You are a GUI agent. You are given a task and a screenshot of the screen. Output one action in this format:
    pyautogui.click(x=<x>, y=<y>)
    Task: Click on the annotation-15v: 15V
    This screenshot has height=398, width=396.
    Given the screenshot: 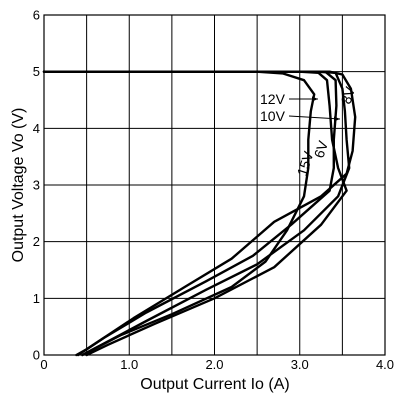 What is the action you would take?
    pyautogui.click(x=305, y=163)
    